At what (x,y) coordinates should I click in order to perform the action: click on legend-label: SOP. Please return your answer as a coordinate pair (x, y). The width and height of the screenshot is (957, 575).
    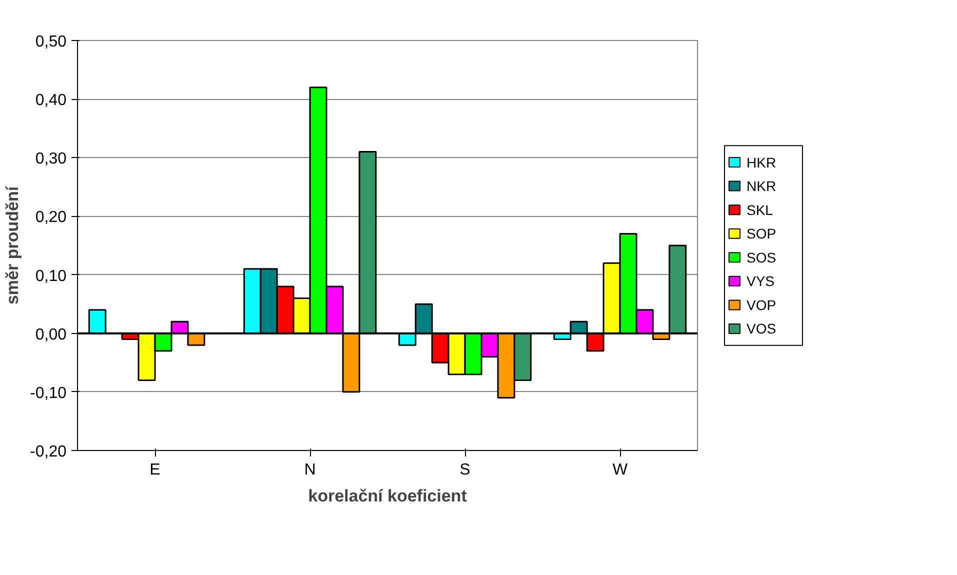
    Looking at the image, I should click on (761, 234).